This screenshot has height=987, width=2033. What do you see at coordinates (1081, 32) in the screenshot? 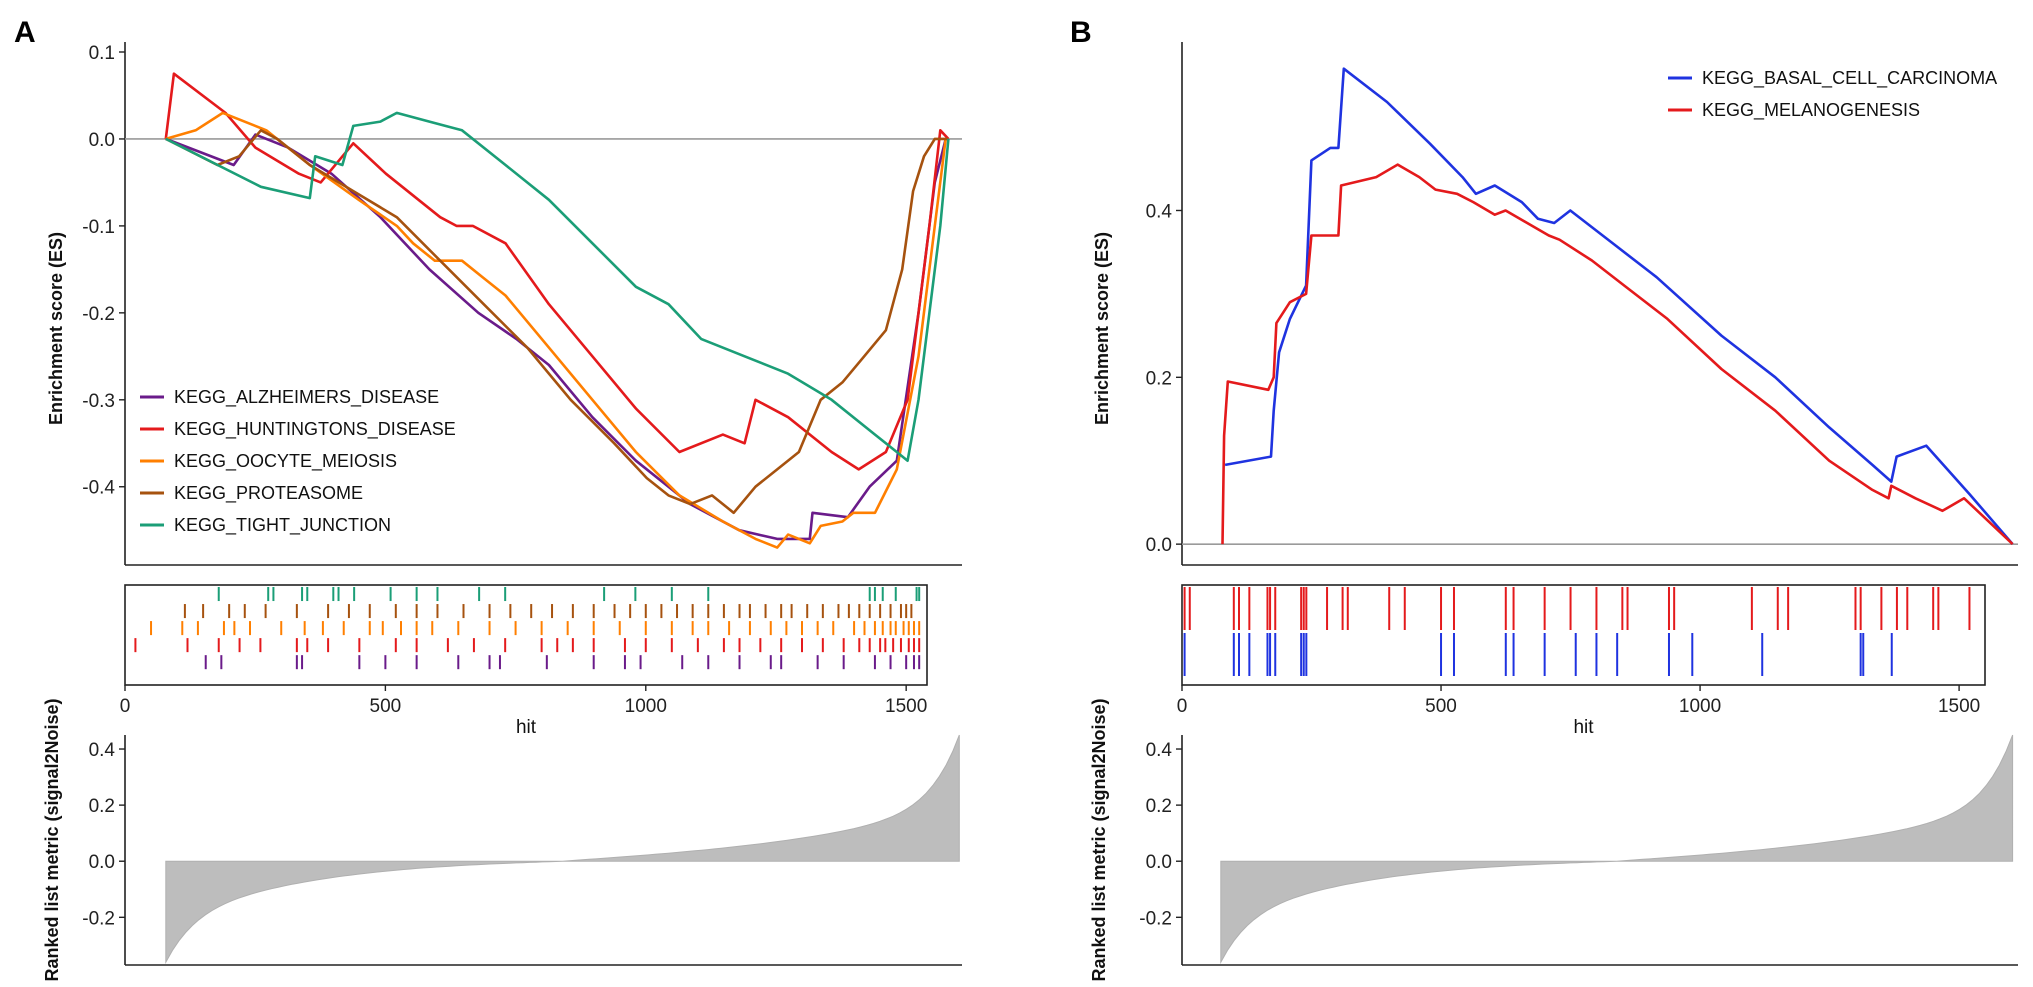
I see `panel-label-b: B` at bounding box center [1081, 32].